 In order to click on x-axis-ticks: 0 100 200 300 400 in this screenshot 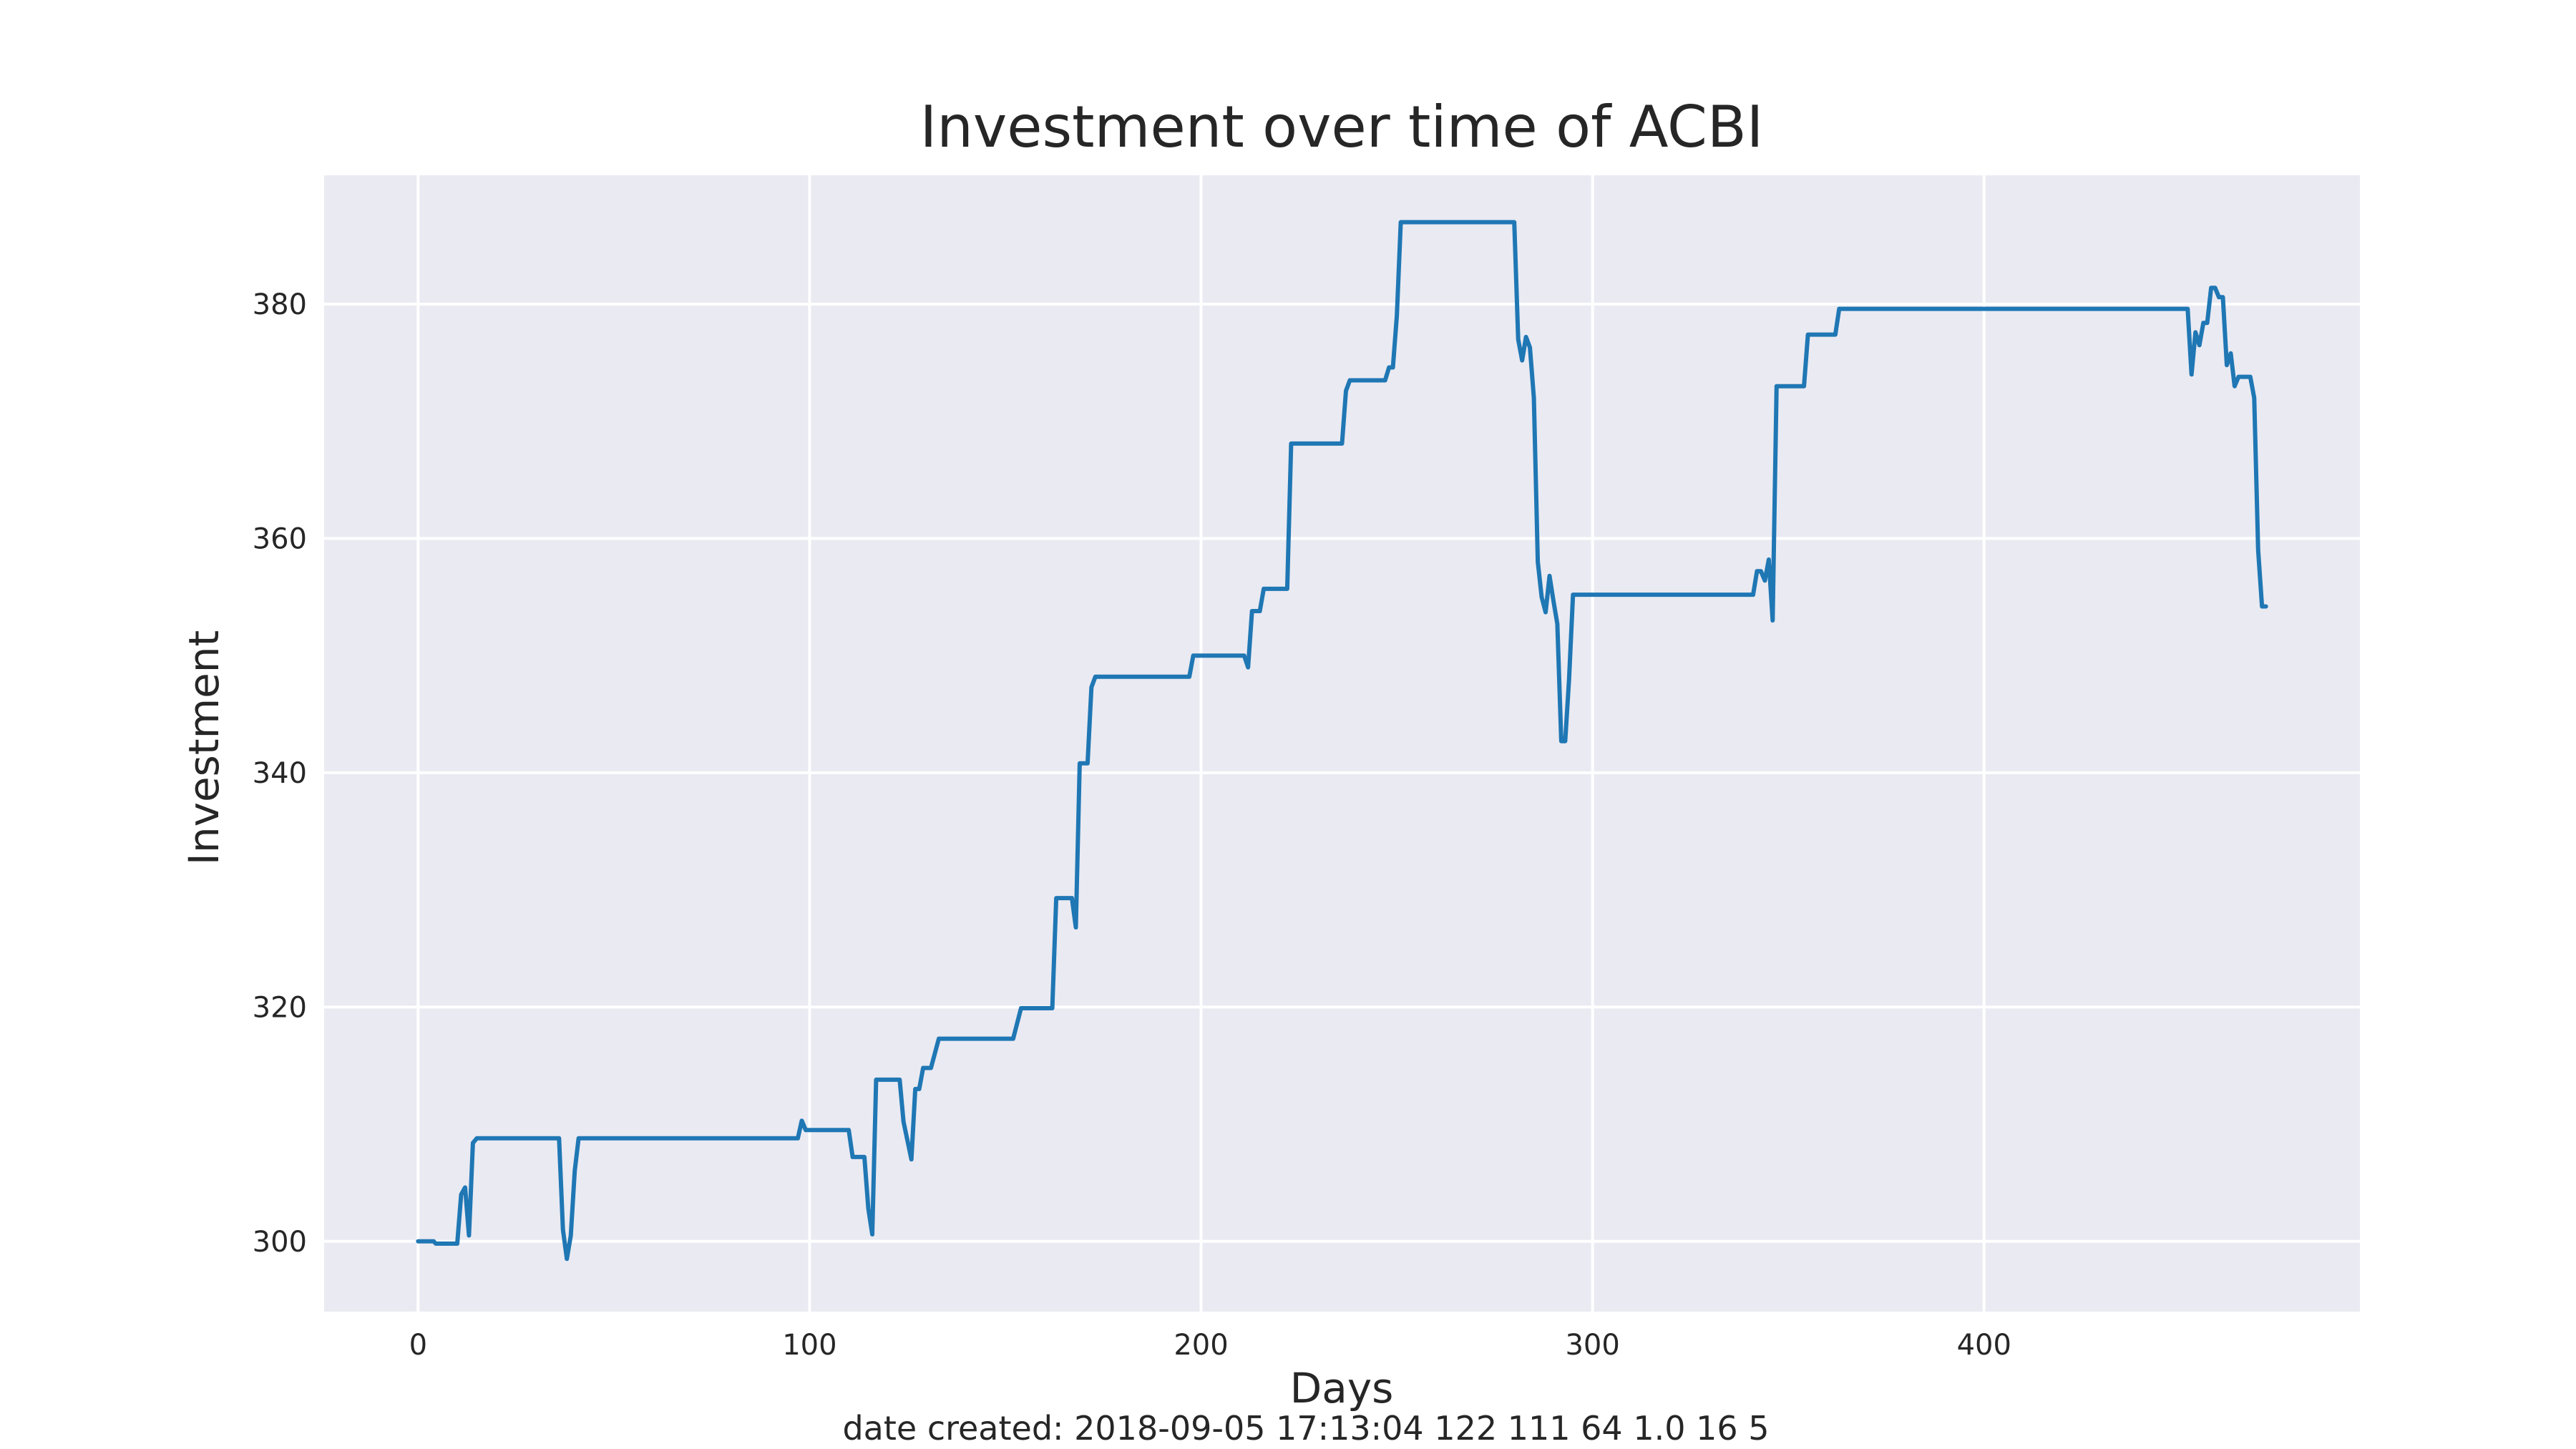, I will do `click(1210, 1345)`.